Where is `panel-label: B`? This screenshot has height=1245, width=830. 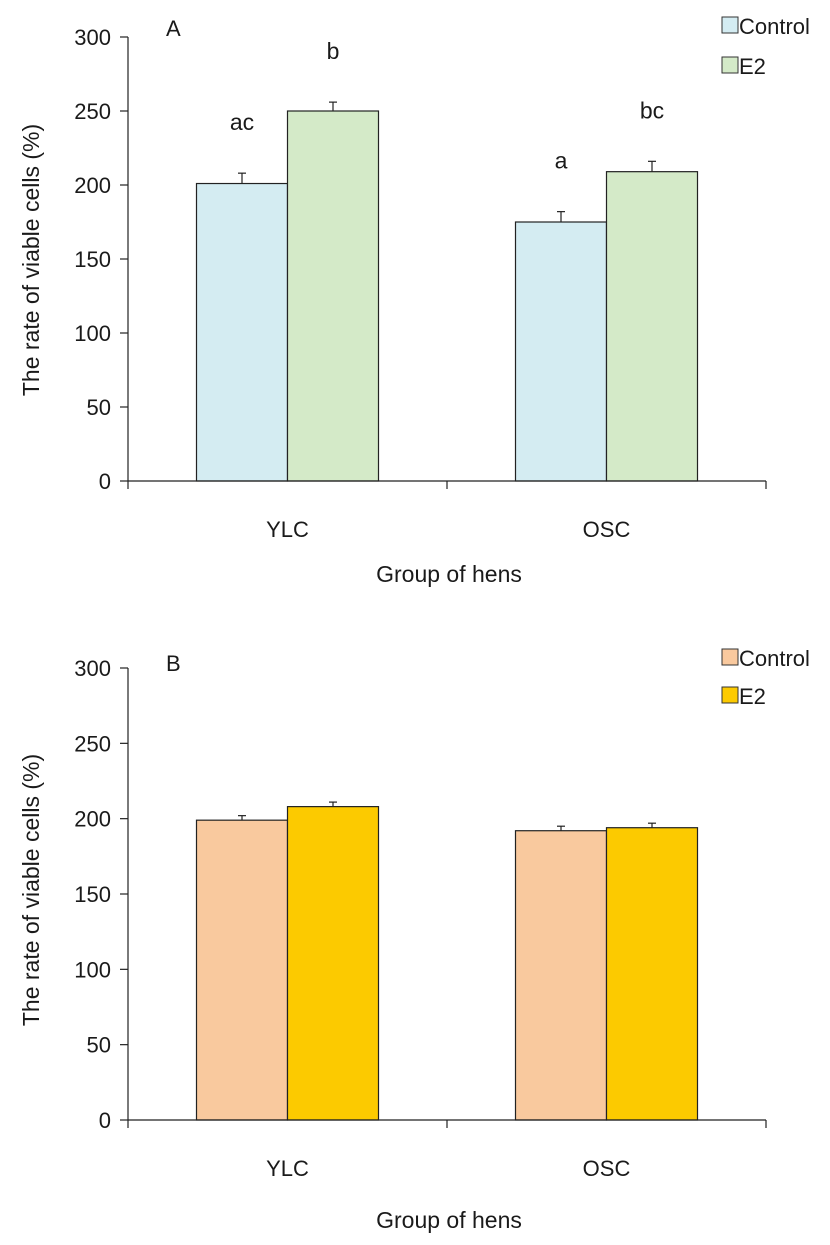
panel-label: B is located at coordinates (173, 663).